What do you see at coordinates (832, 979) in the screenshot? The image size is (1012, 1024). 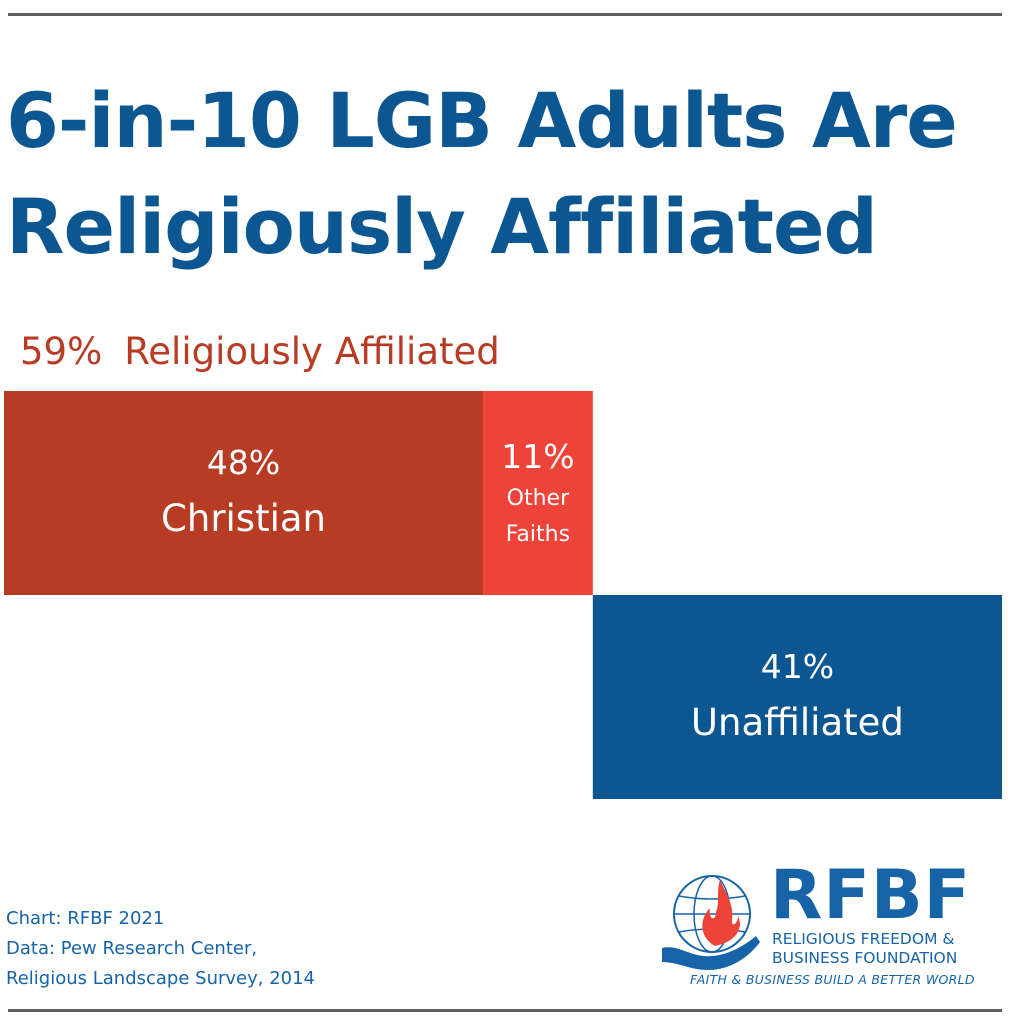 I see `logo-tagline: FAITH & BUSINESS BUILD A BETTER WORLD` at bounding box center [832, 979].